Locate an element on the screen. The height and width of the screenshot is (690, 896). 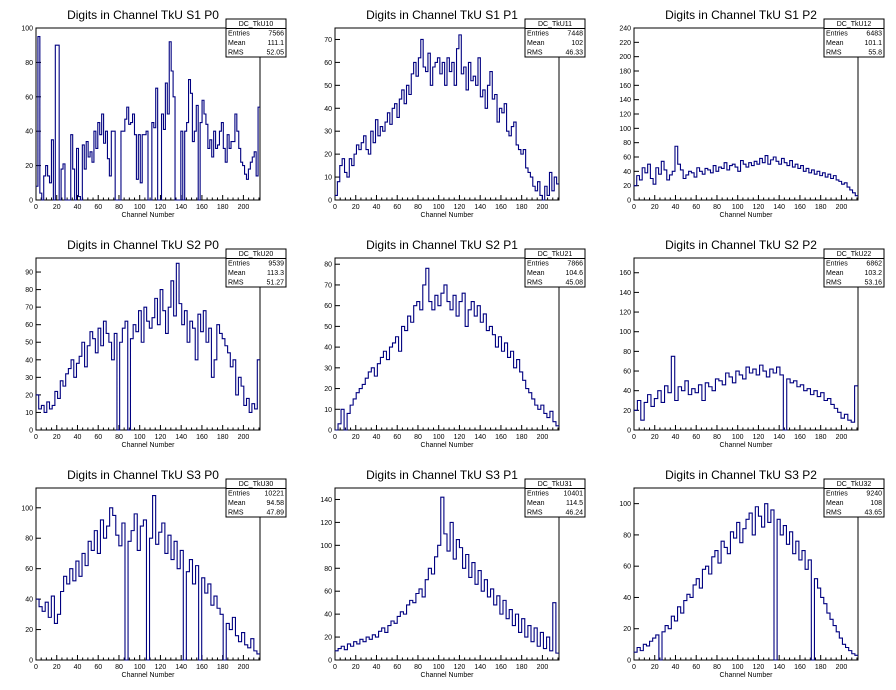
stats-name: DC_TkU10 is located at coordinates (256, 24).